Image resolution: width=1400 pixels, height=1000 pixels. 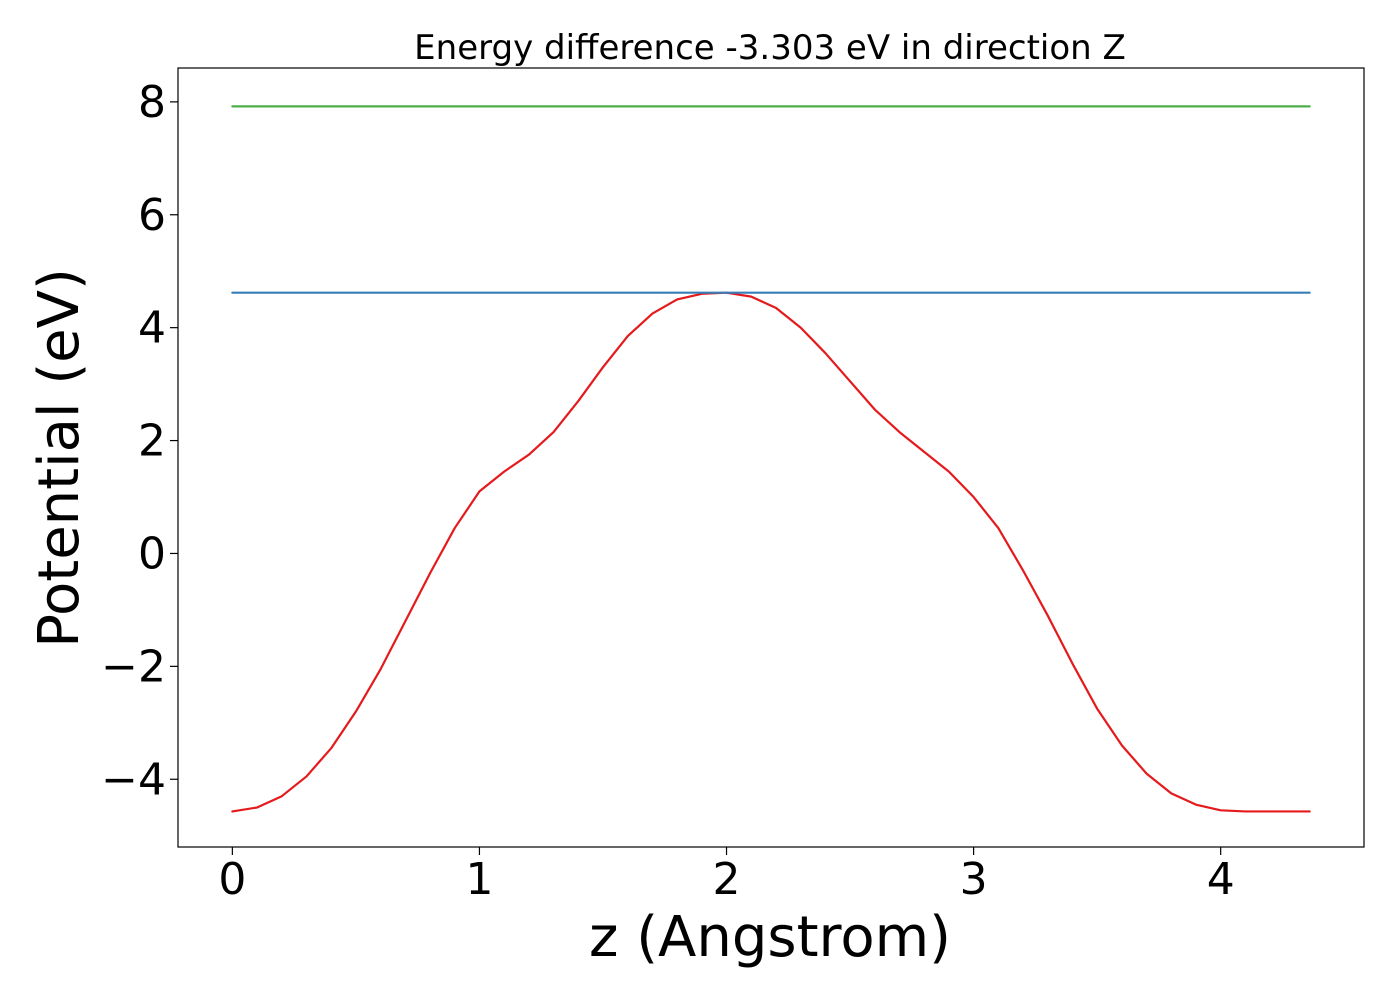 What do you see at coordinates (1221, 879) in the screenshot?
I see `x-tick-label-4: 4` at bounding box center [1221, 879].